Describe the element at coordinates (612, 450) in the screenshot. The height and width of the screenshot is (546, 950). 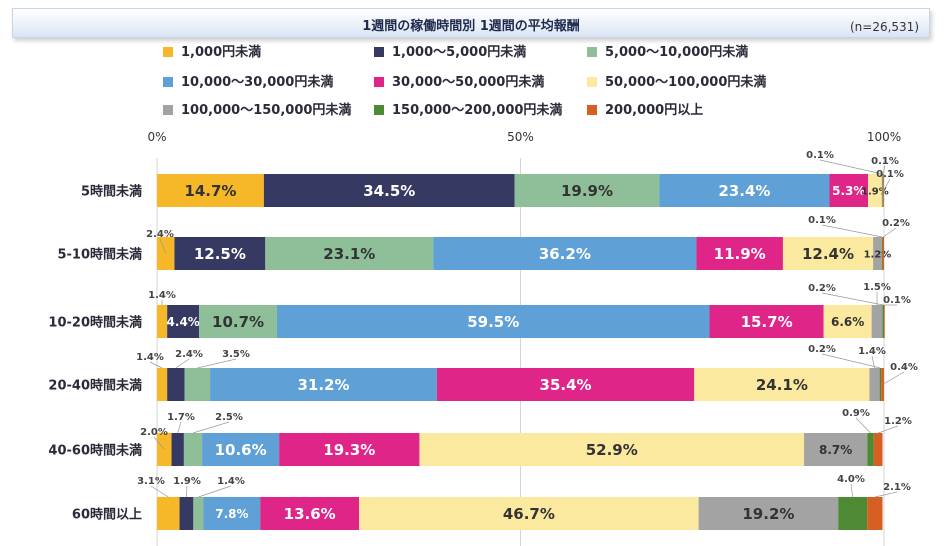
I see `data-label: 52.9%` at that location.